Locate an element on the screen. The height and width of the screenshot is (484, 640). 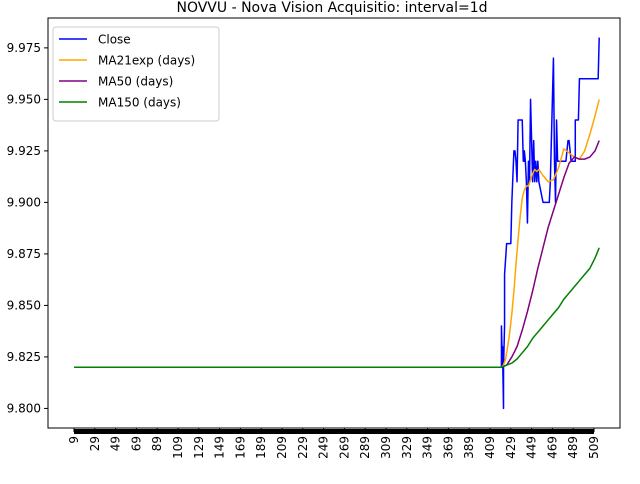
y-tick-label: 9.825 is located at coordinates (24, 357).